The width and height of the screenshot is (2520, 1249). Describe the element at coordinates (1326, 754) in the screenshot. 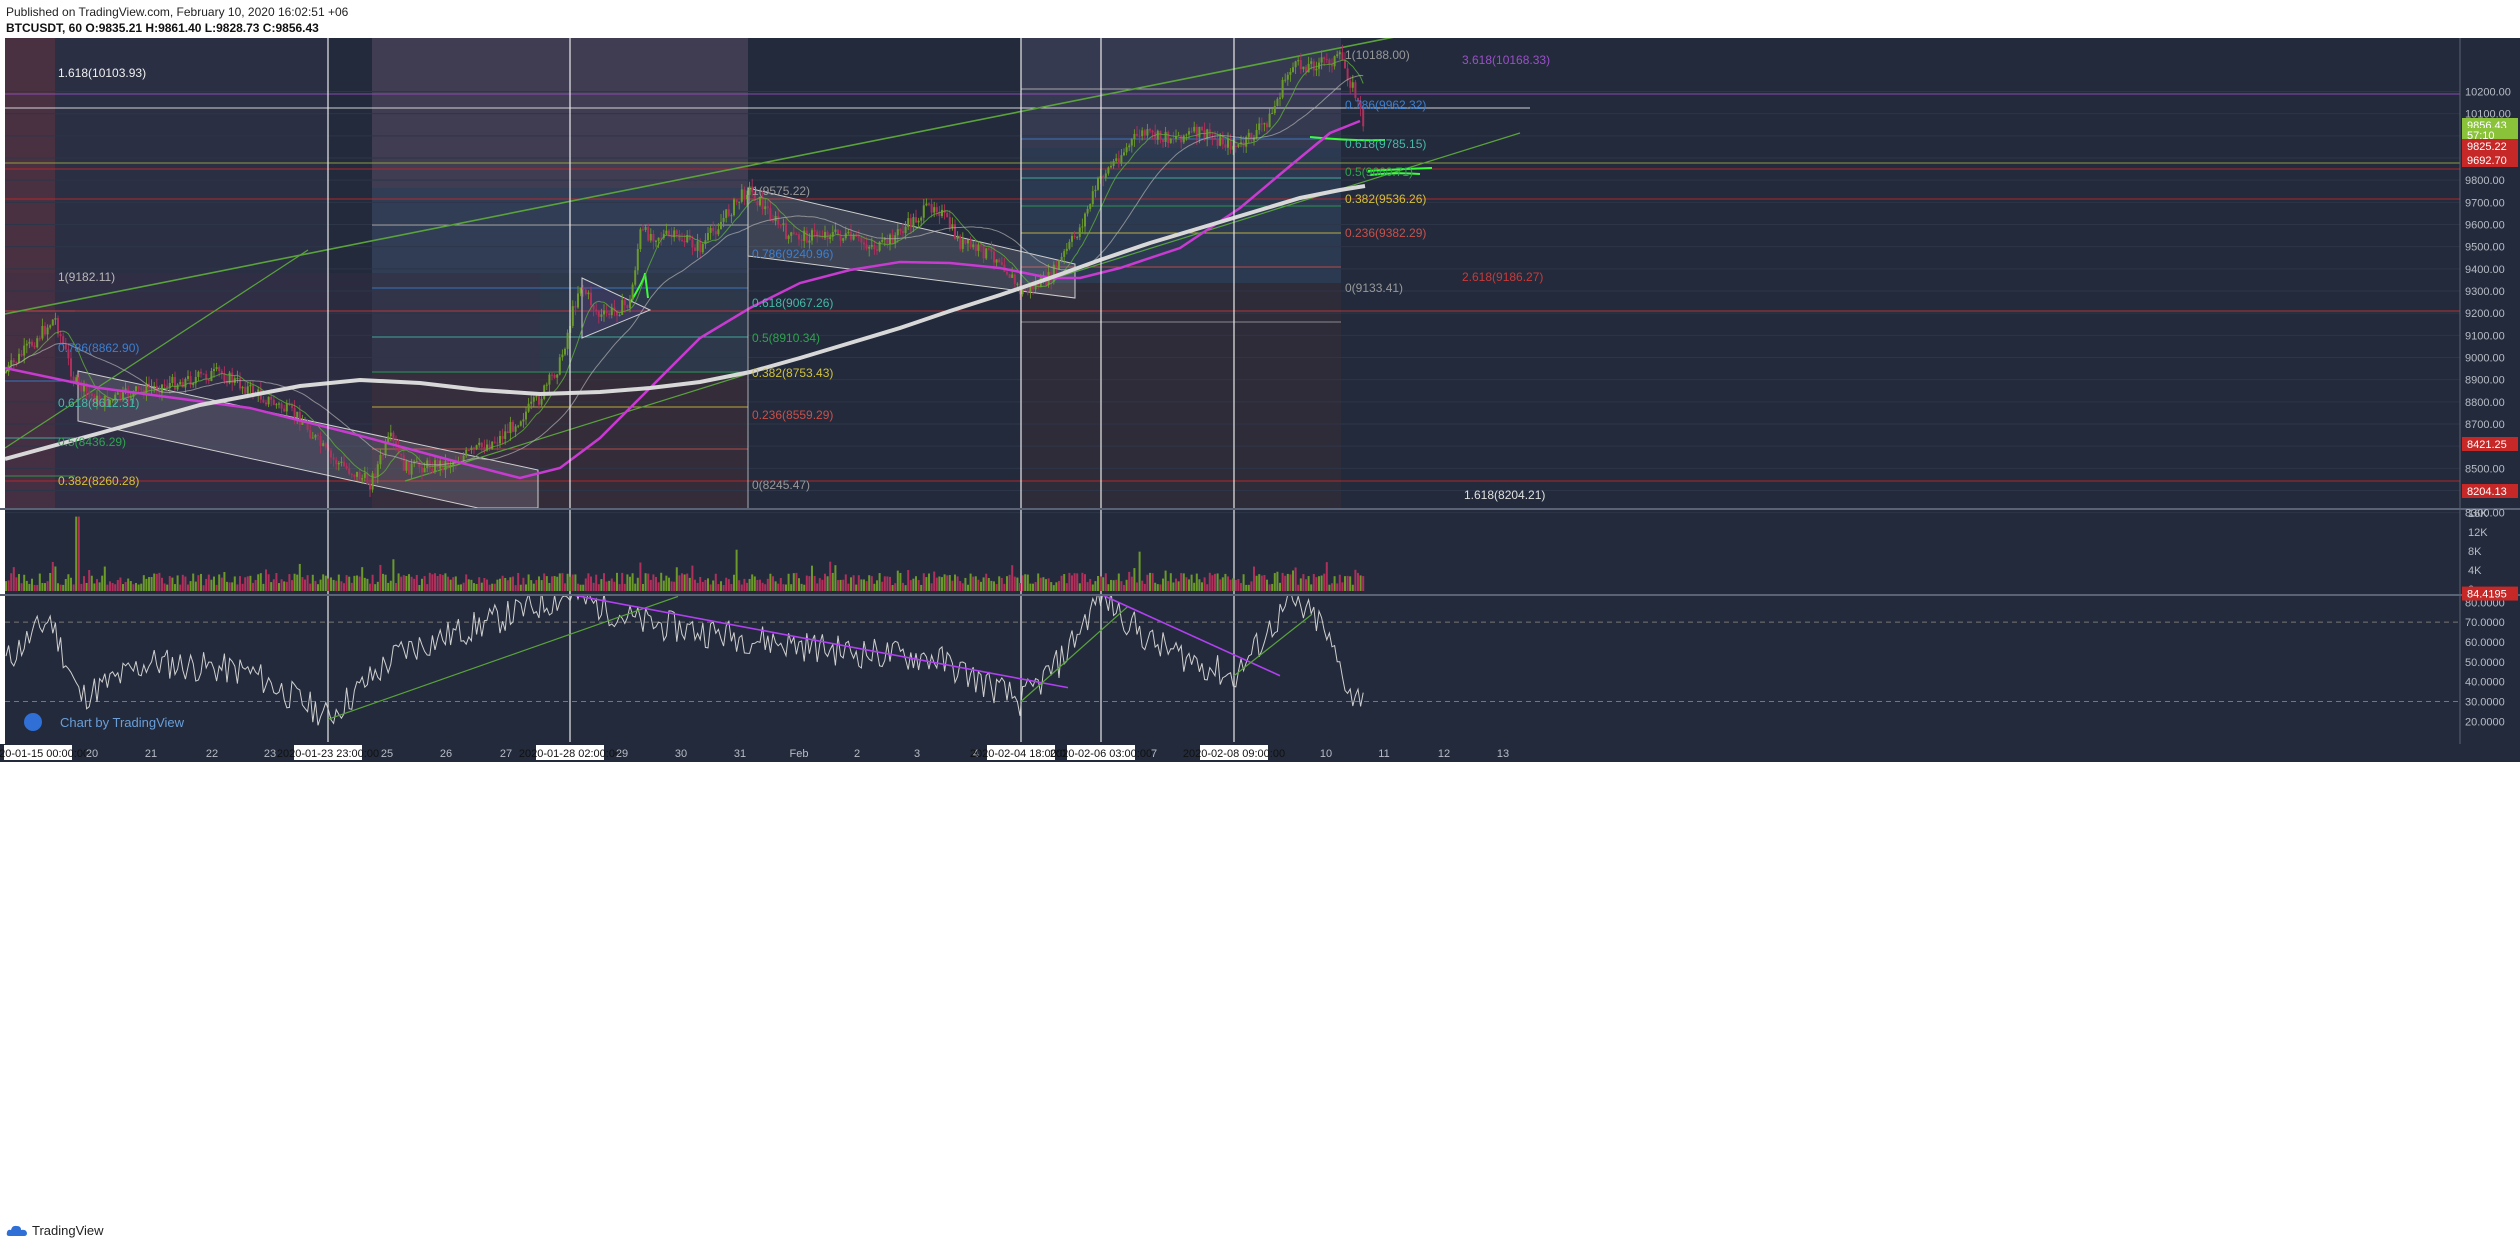

I see `time-label-text: 10` at that location.